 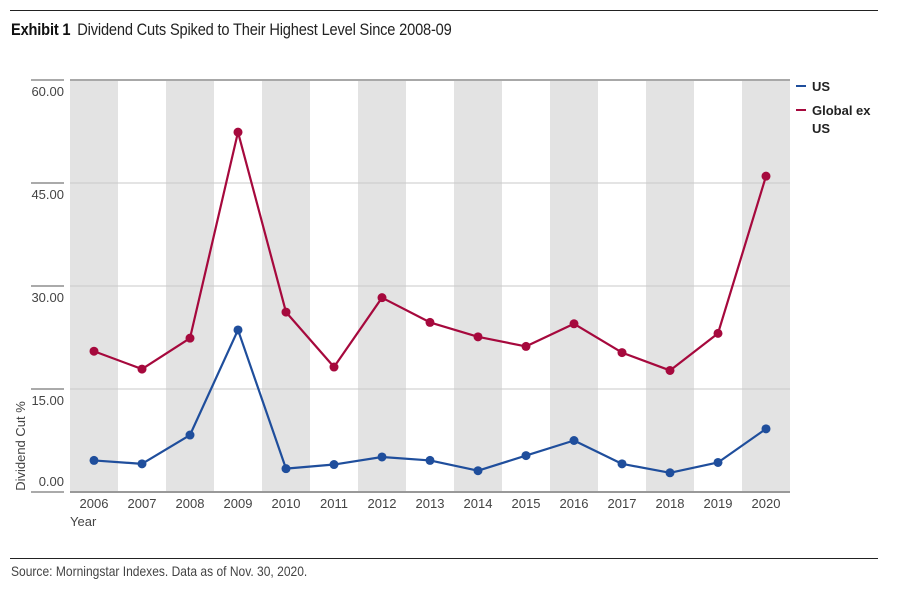 I want to click on x-tick-label: 2010, so click(x=286, y=503).